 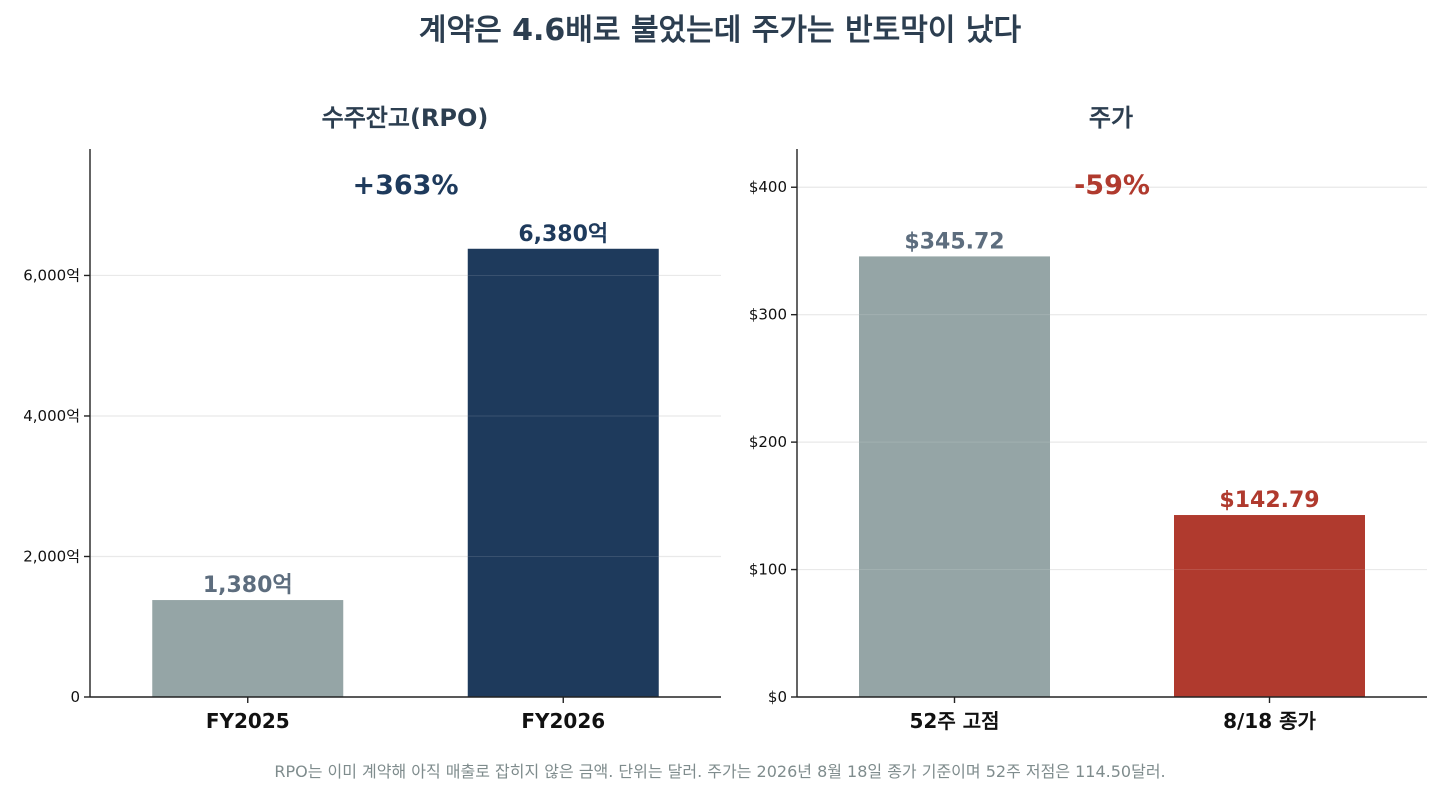 I want to click on figure-title: 계약은 4.6배로 불었는데 주가는 반토막이 났다, so click(x=720, y=30).